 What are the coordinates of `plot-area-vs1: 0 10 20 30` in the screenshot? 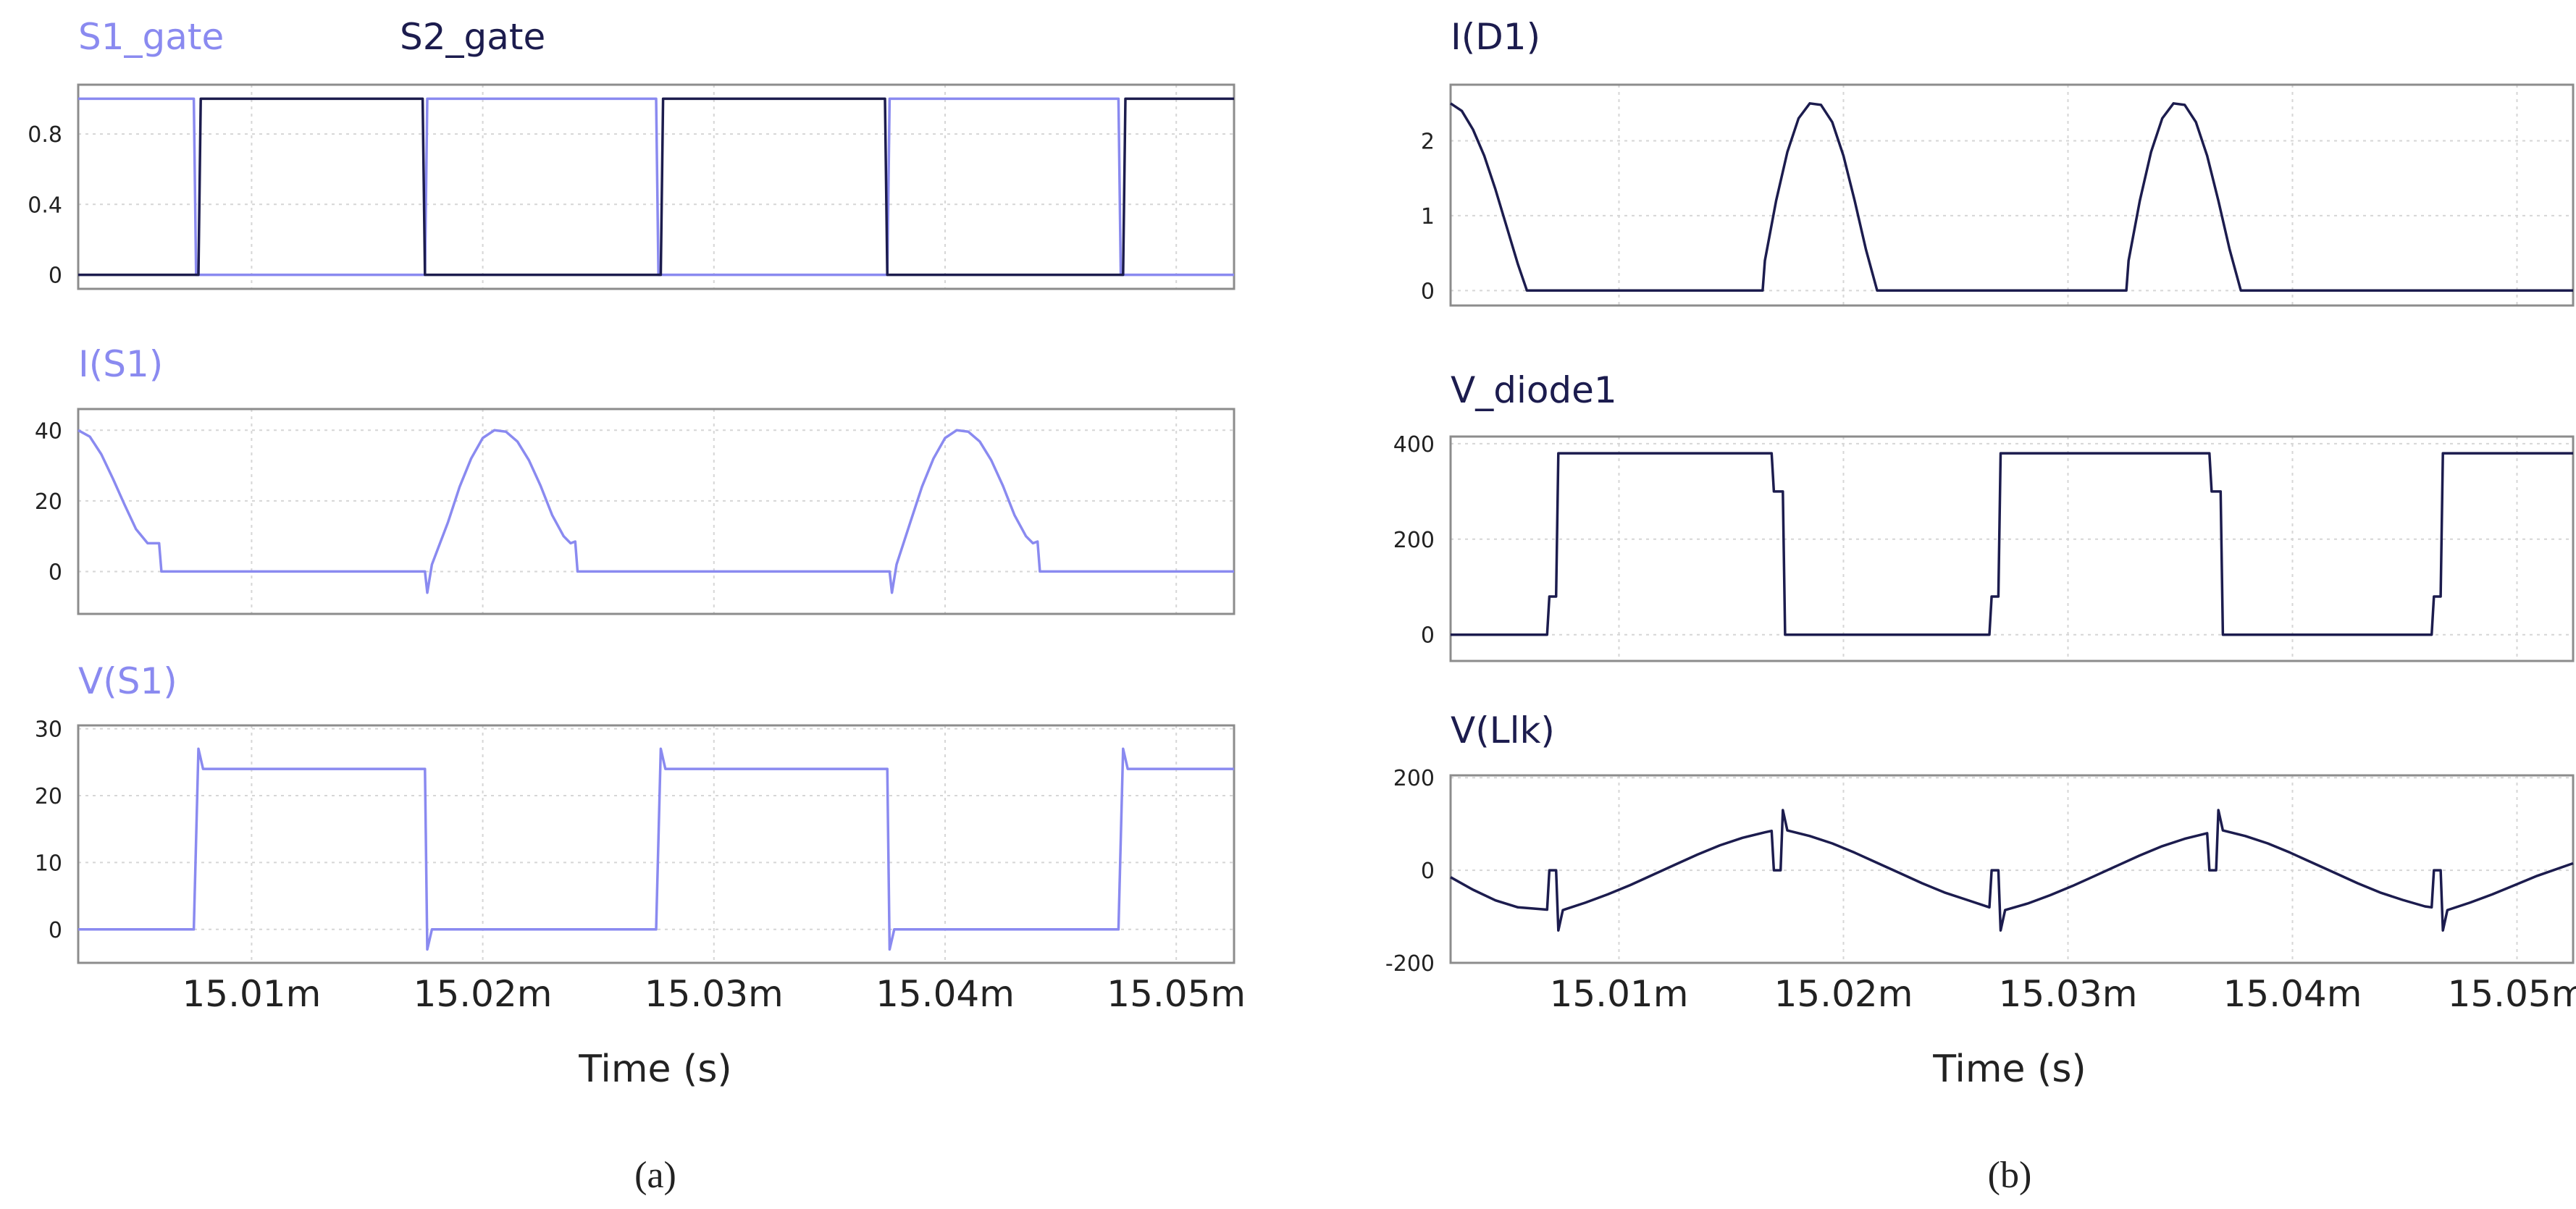 It's located at (635, 840).